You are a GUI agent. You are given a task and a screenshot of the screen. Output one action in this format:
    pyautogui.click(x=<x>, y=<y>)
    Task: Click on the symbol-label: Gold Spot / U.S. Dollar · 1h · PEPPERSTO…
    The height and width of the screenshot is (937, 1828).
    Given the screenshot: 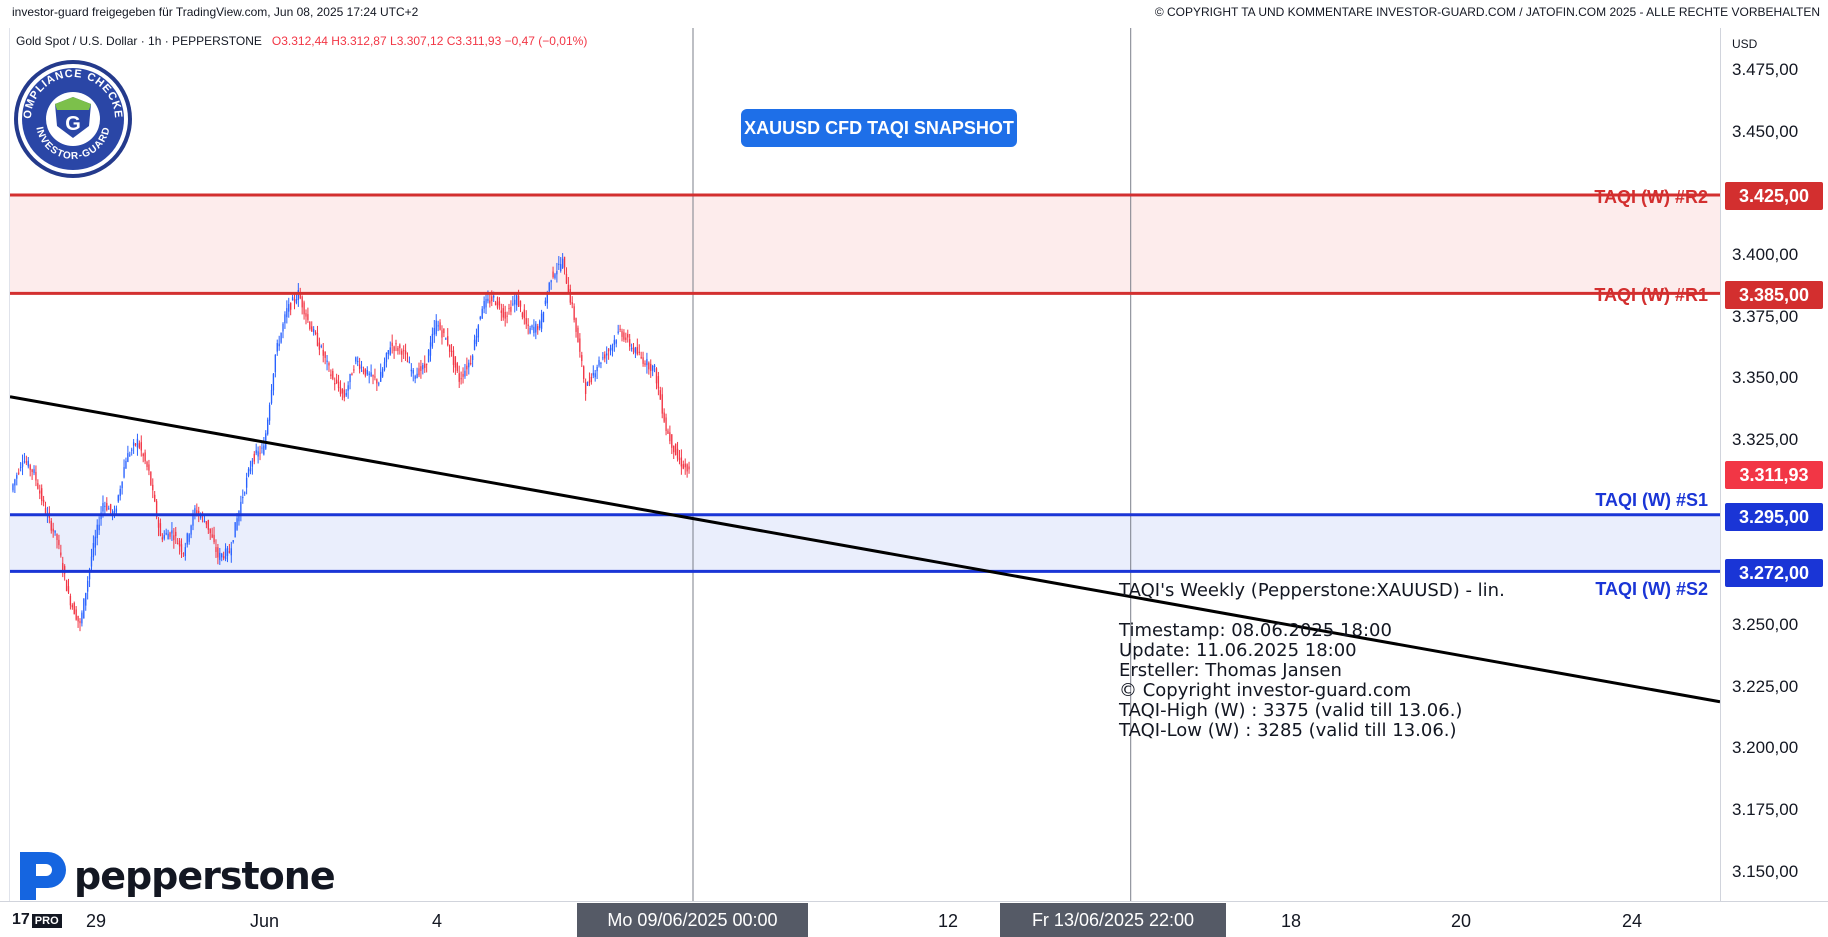 What is the action you would take?
    pyautogui.click(x=139, y=41)
    